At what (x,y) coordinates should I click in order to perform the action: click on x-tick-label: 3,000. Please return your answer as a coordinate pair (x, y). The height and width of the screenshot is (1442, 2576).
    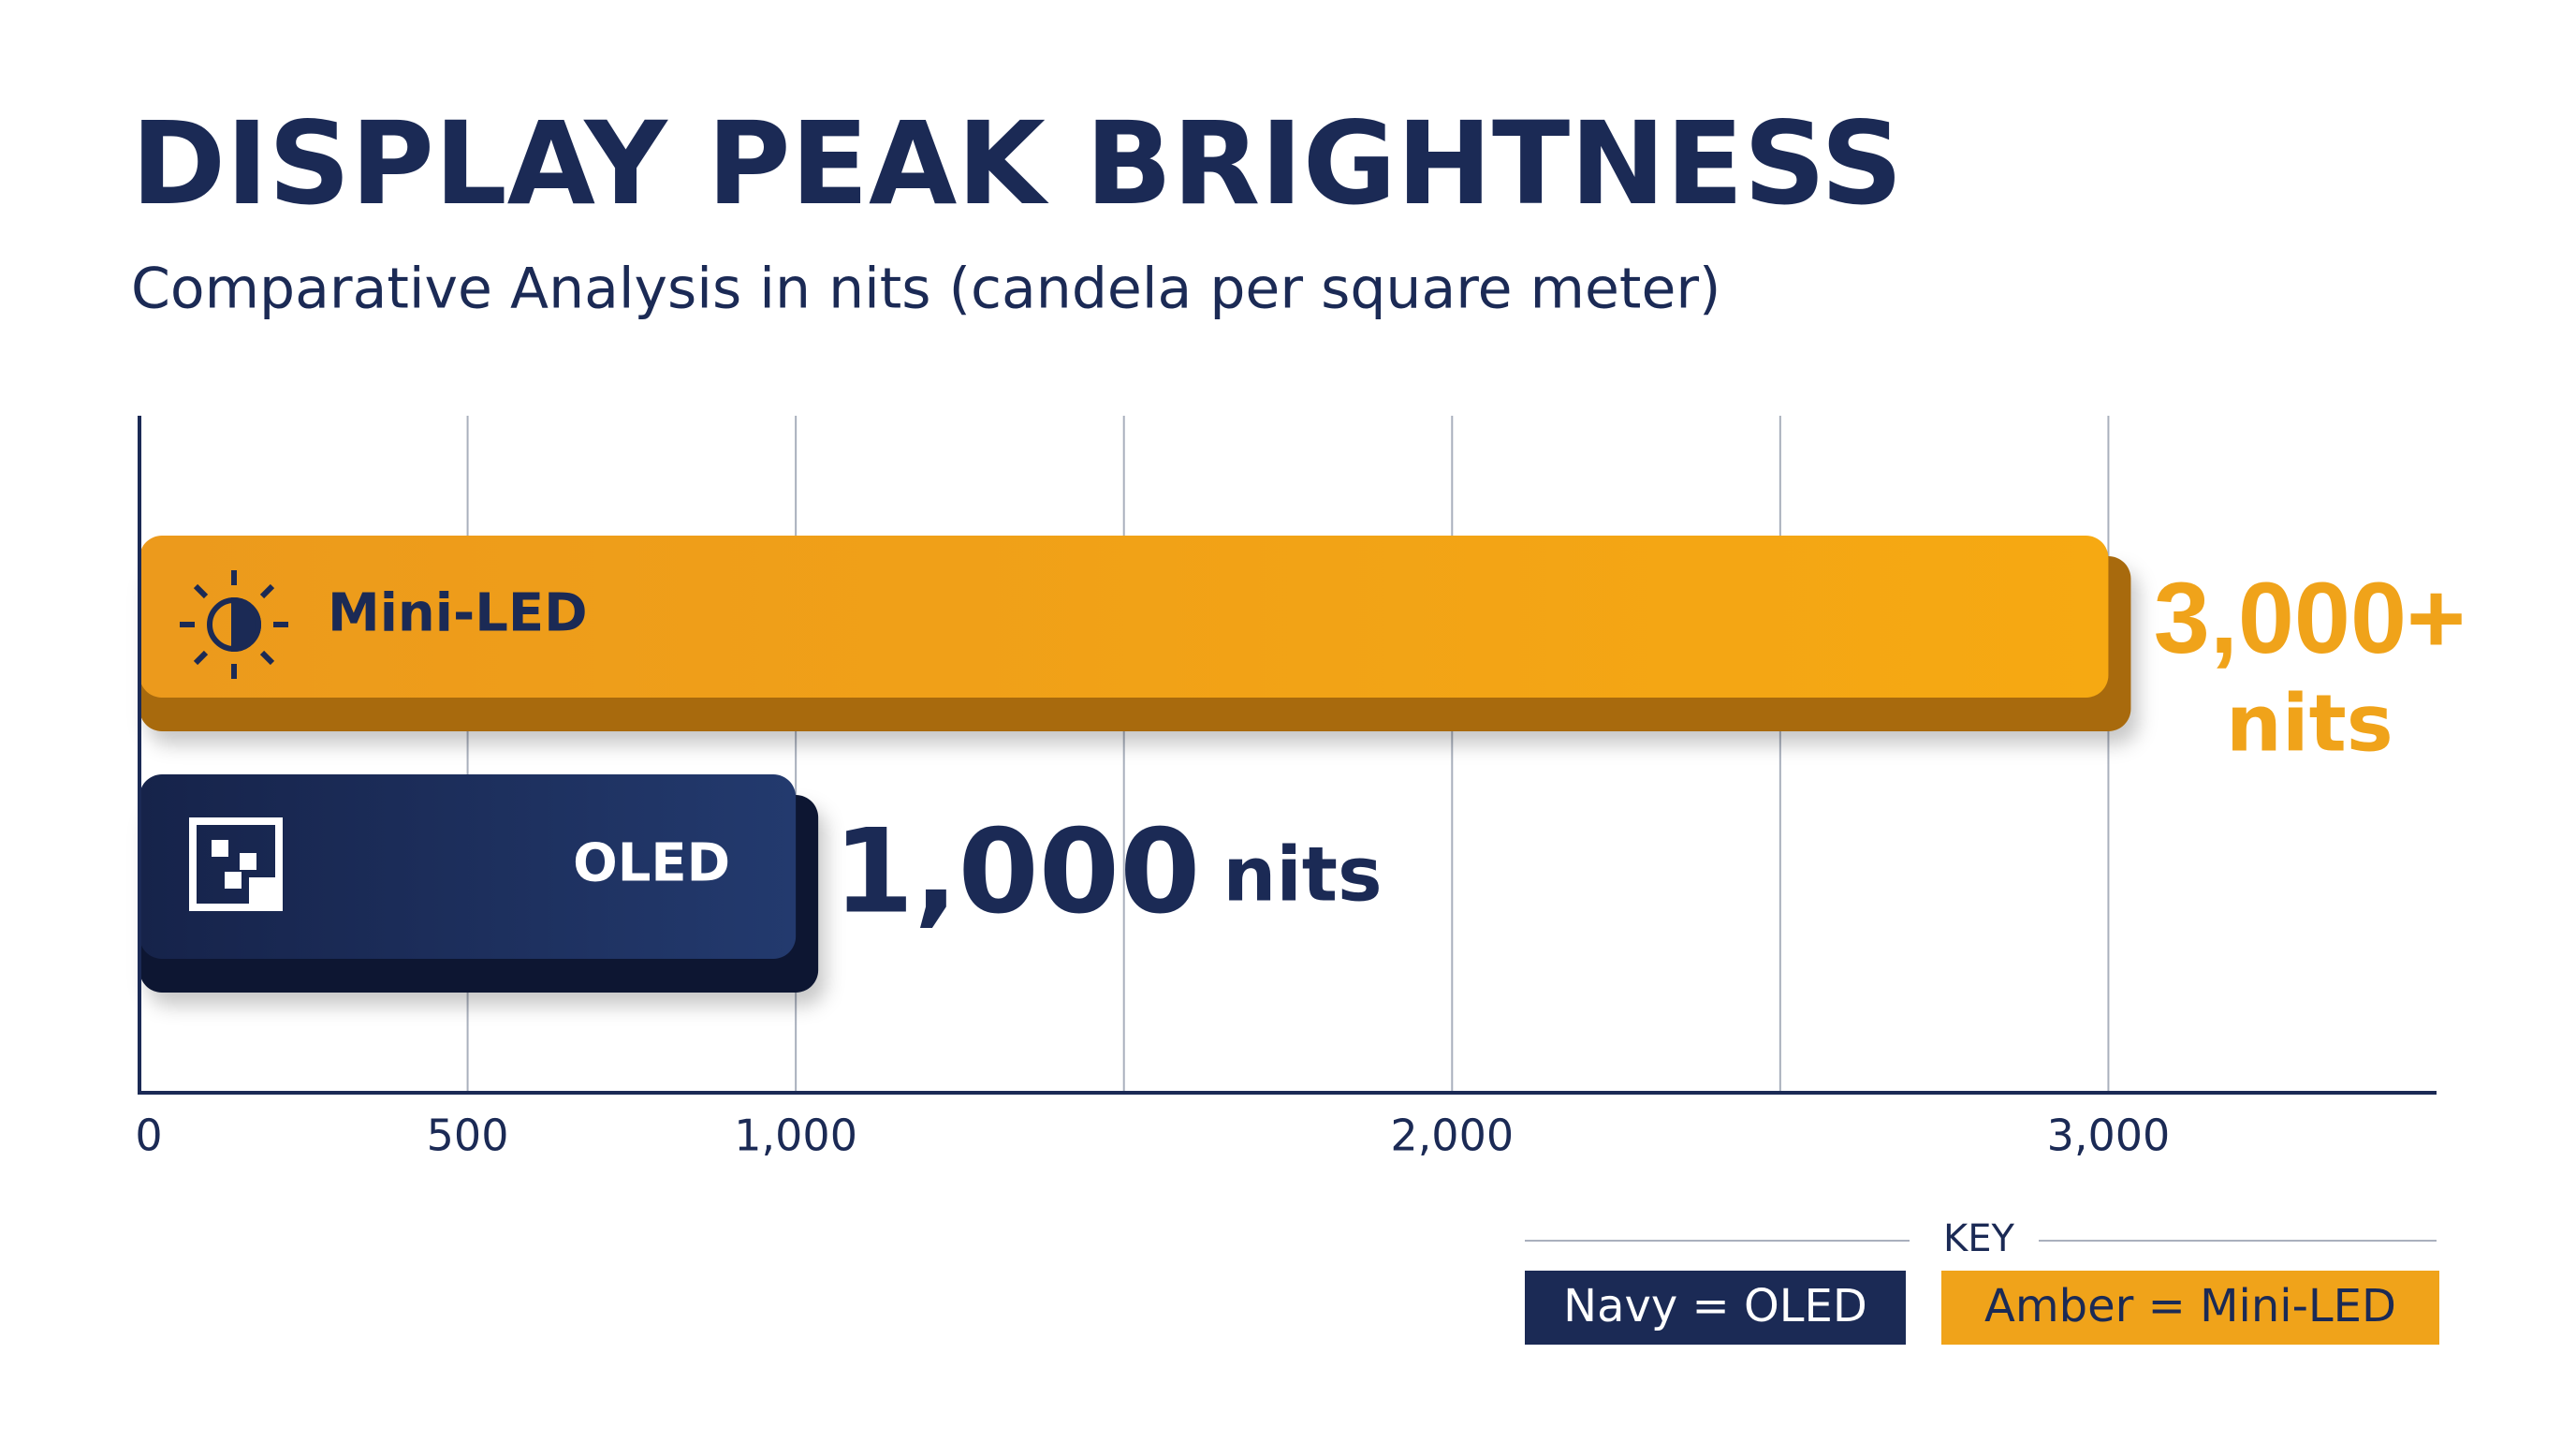
    Looking at the image, I should click on (2109, 1136).